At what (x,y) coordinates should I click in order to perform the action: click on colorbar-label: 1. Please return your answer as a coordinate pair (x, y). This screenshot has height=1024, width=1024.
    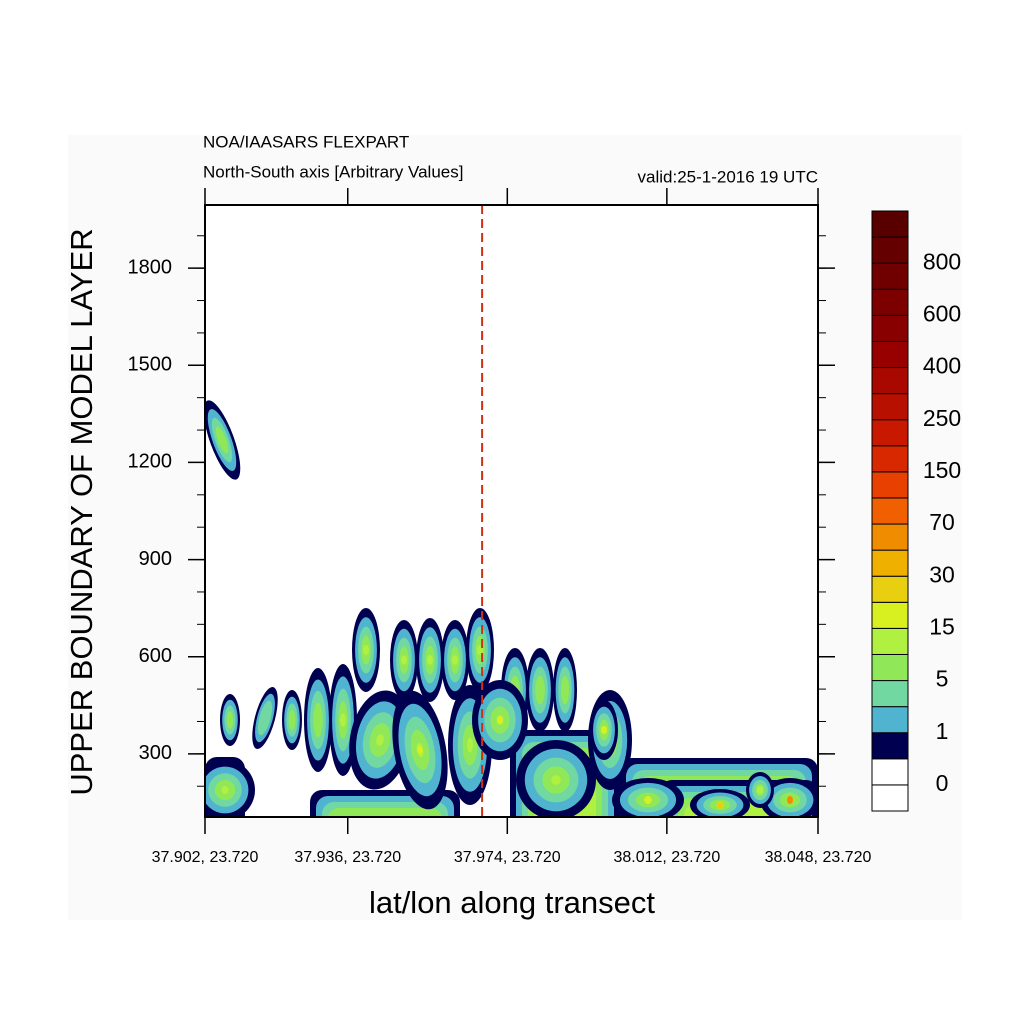
    Looking at the image, I should click on (942, 731).